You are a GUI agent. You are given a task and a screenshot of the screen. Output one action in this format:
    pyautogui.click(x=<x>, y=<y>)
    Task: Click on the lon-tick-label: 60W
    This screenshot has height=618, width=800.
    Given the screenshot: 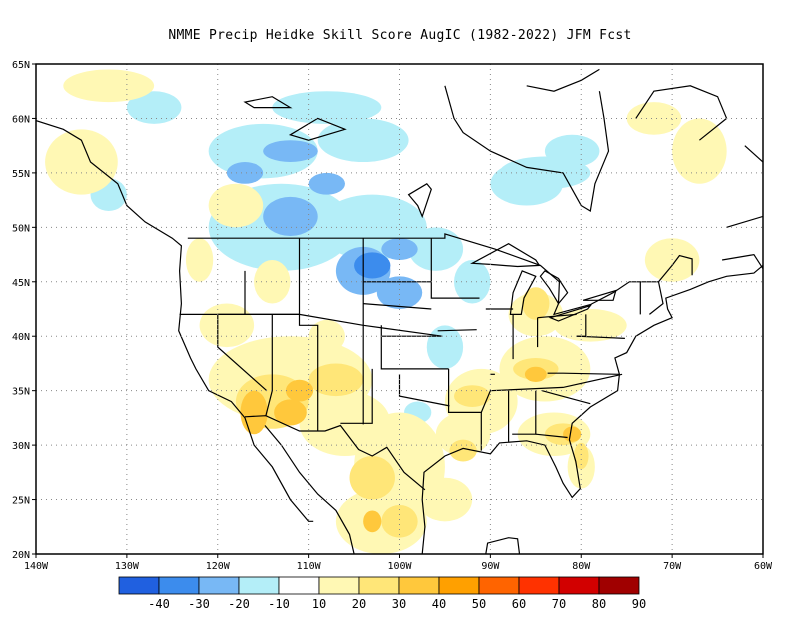 What is the action you would take?
    pyautogui.click(x=763, y=566)
    